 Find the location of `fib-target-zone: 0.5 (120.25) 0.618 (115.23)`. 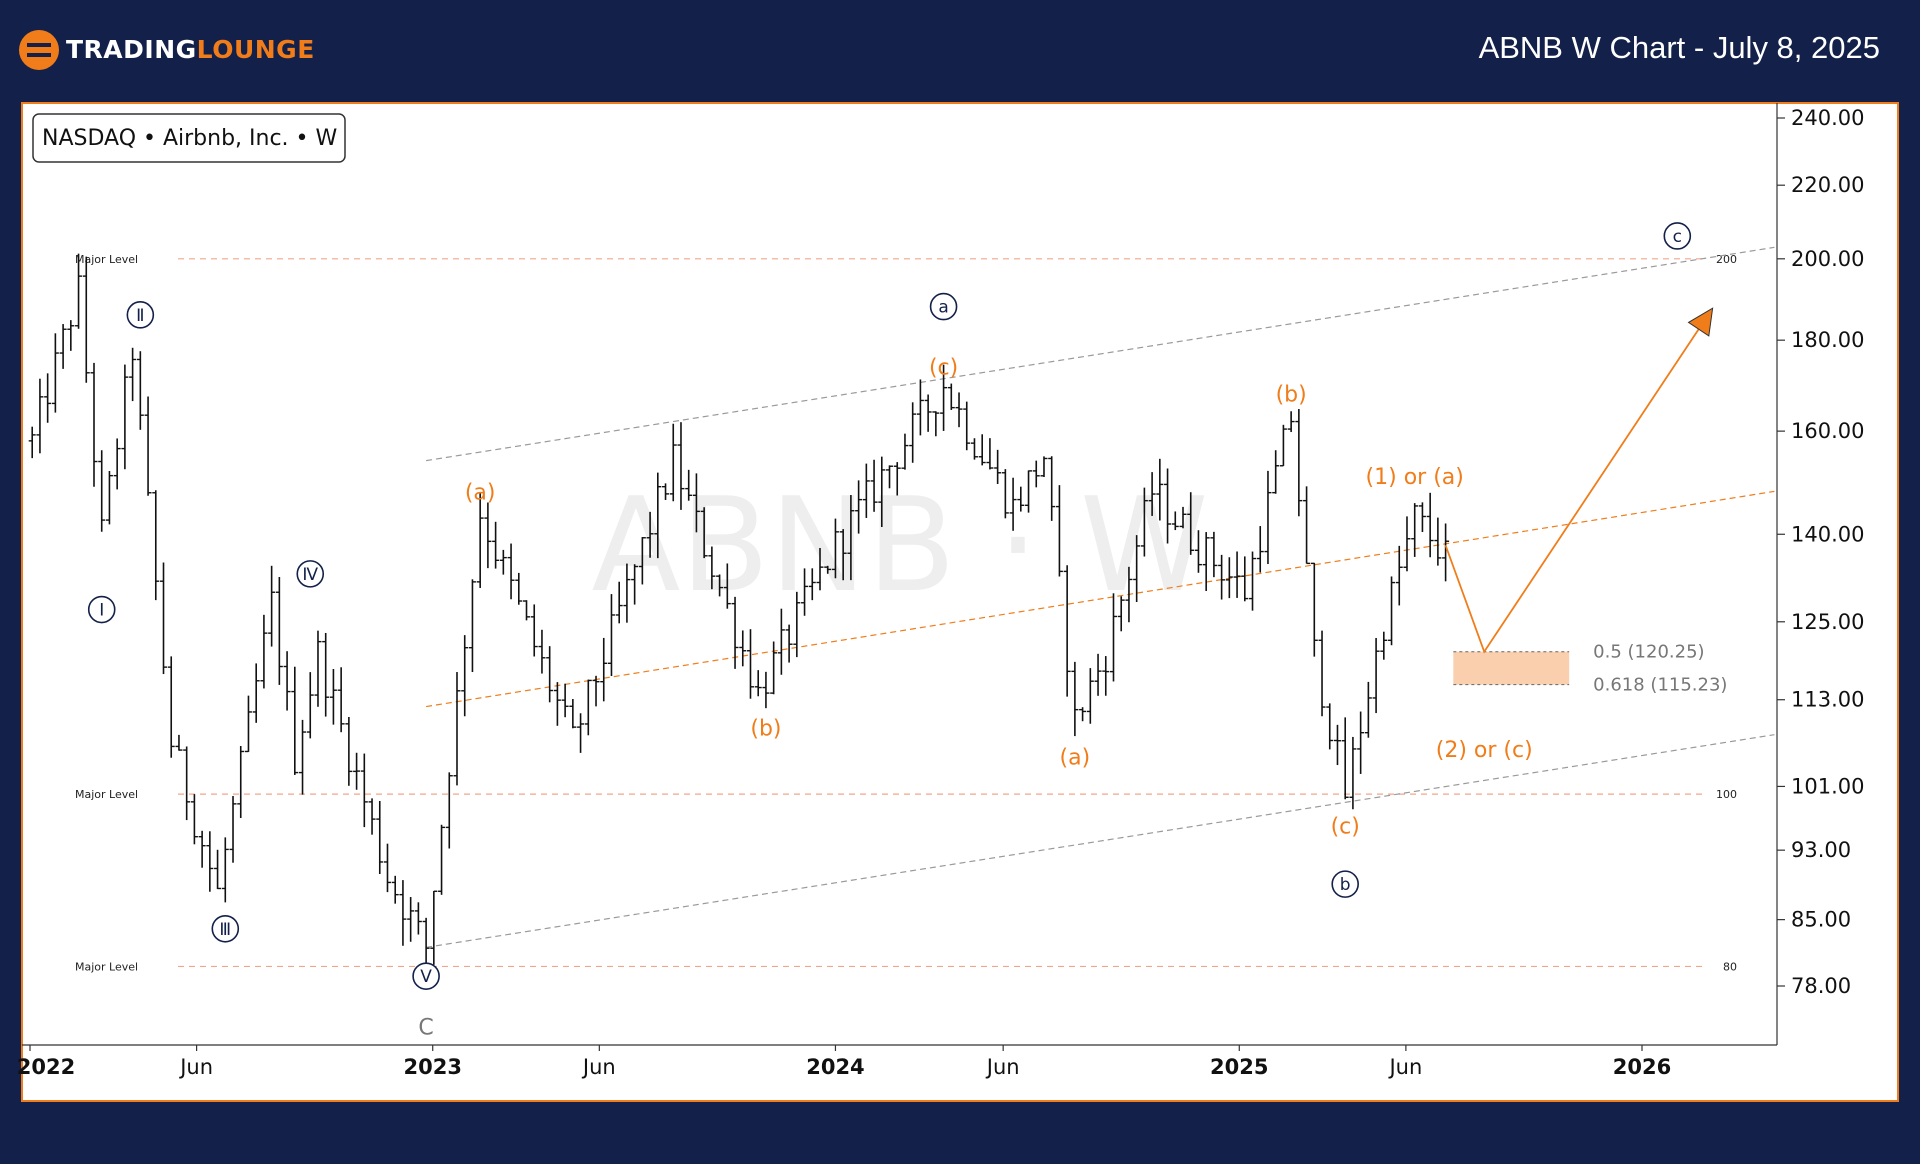

fib-target-zone: 0.5 (120.25) 0.618 (115.23) is located at coordinates (1590, 669).